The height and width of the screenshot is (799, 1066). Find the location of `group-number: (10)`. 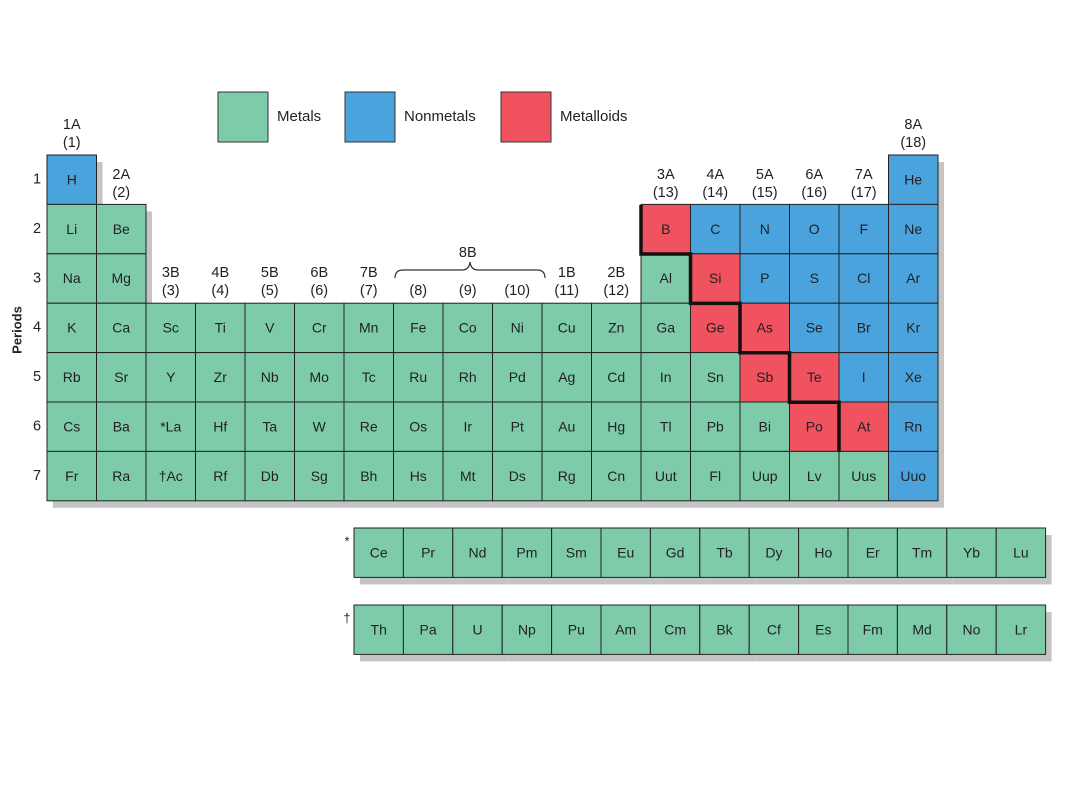

group-number: (10) is located at coordinates (517, 291).